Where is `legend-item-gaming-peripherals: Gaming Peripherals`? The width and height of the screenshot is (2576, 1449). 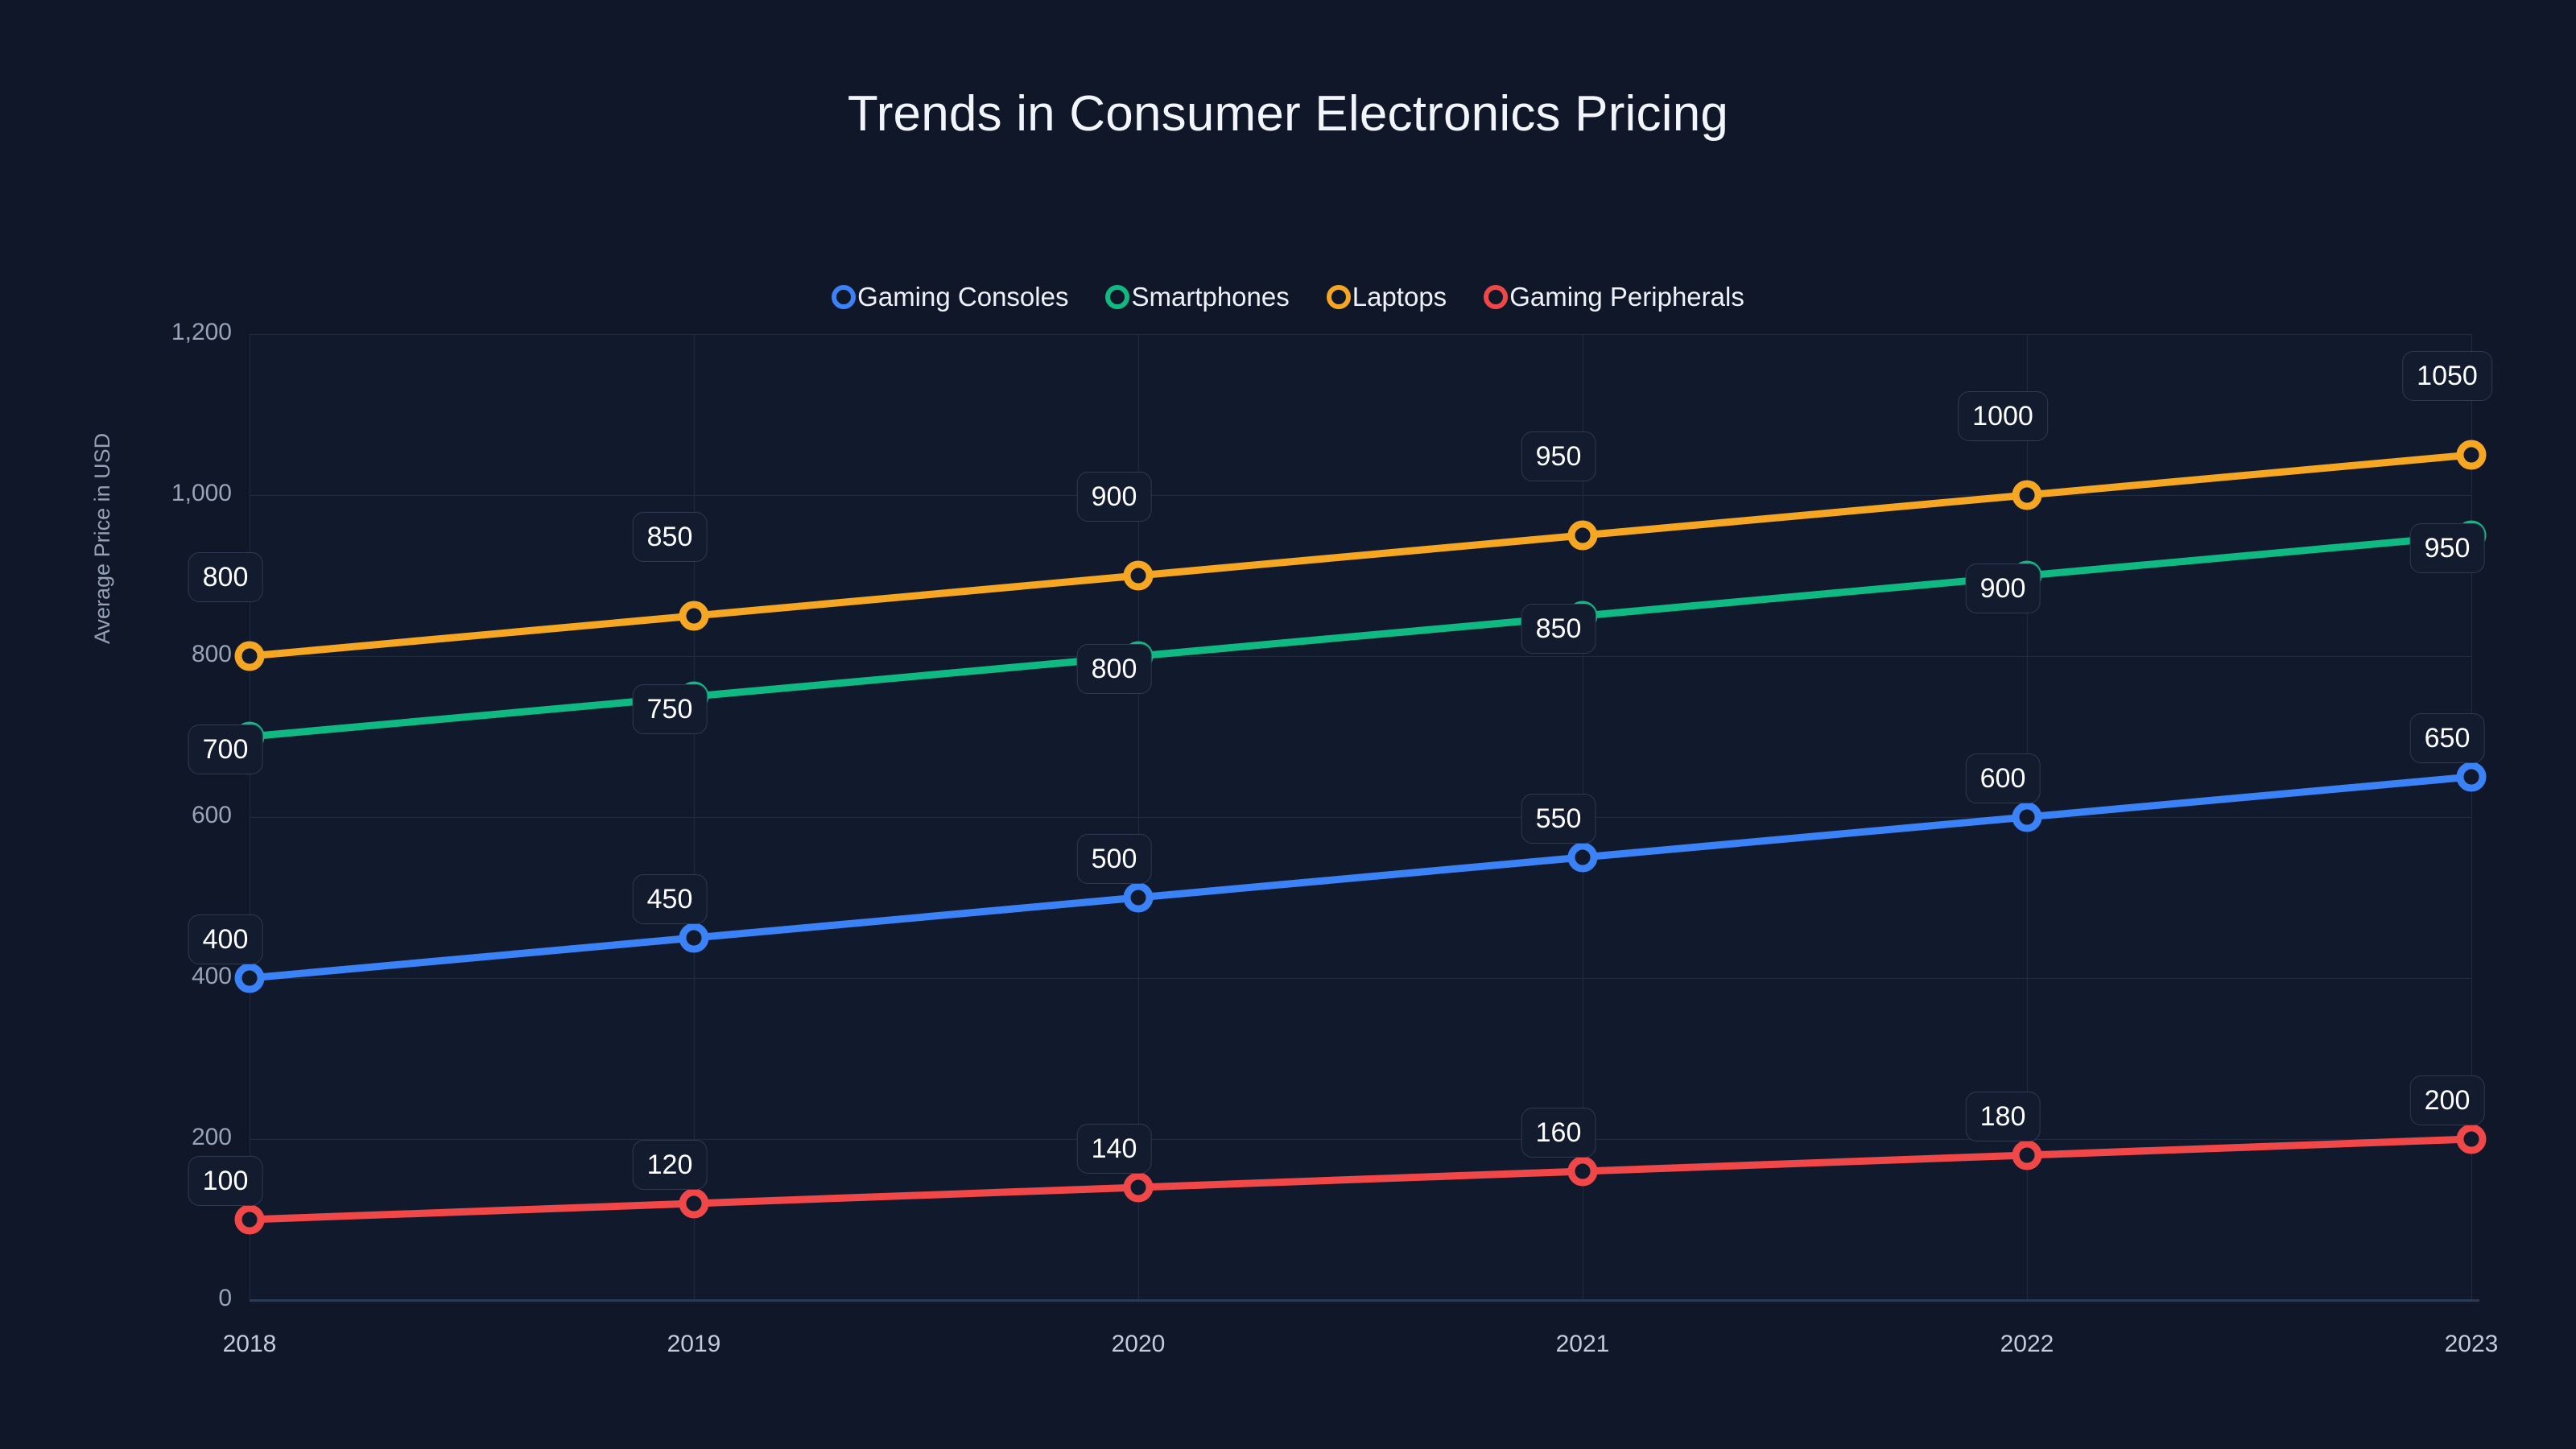
legend-item-gaming-peripherals: Gaming Peripherals is located at coordinates (1614, 297).